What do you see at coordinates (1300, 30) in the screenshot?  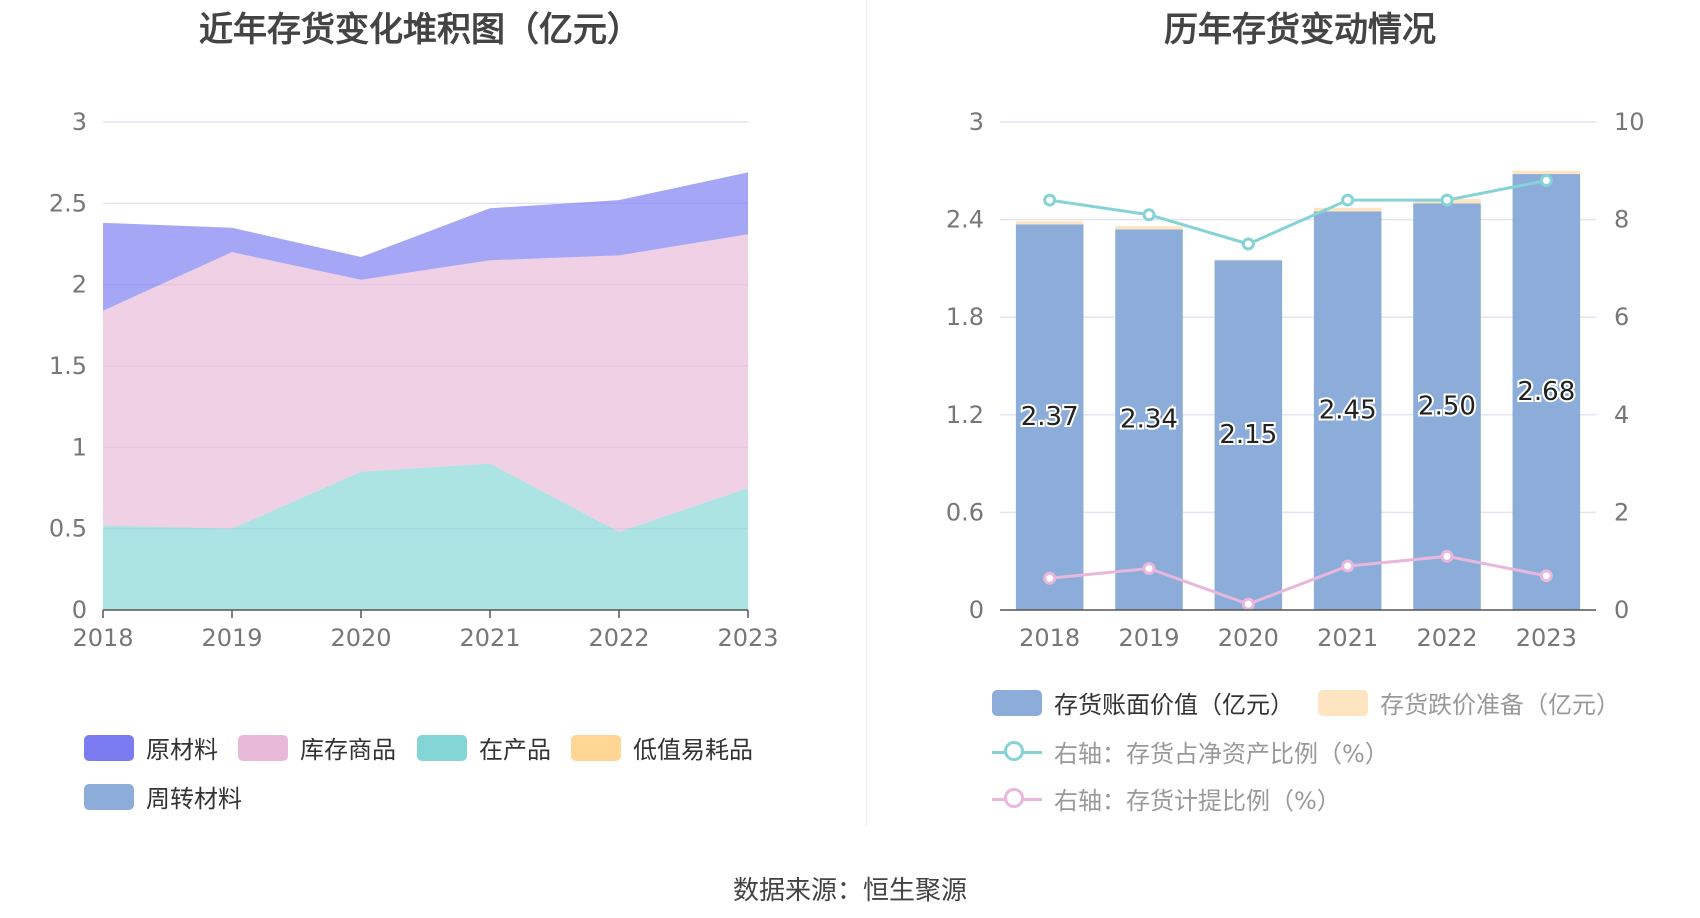 I see `right-chart-title: 历年存货变动情况` at bounding box center [1300, 30].